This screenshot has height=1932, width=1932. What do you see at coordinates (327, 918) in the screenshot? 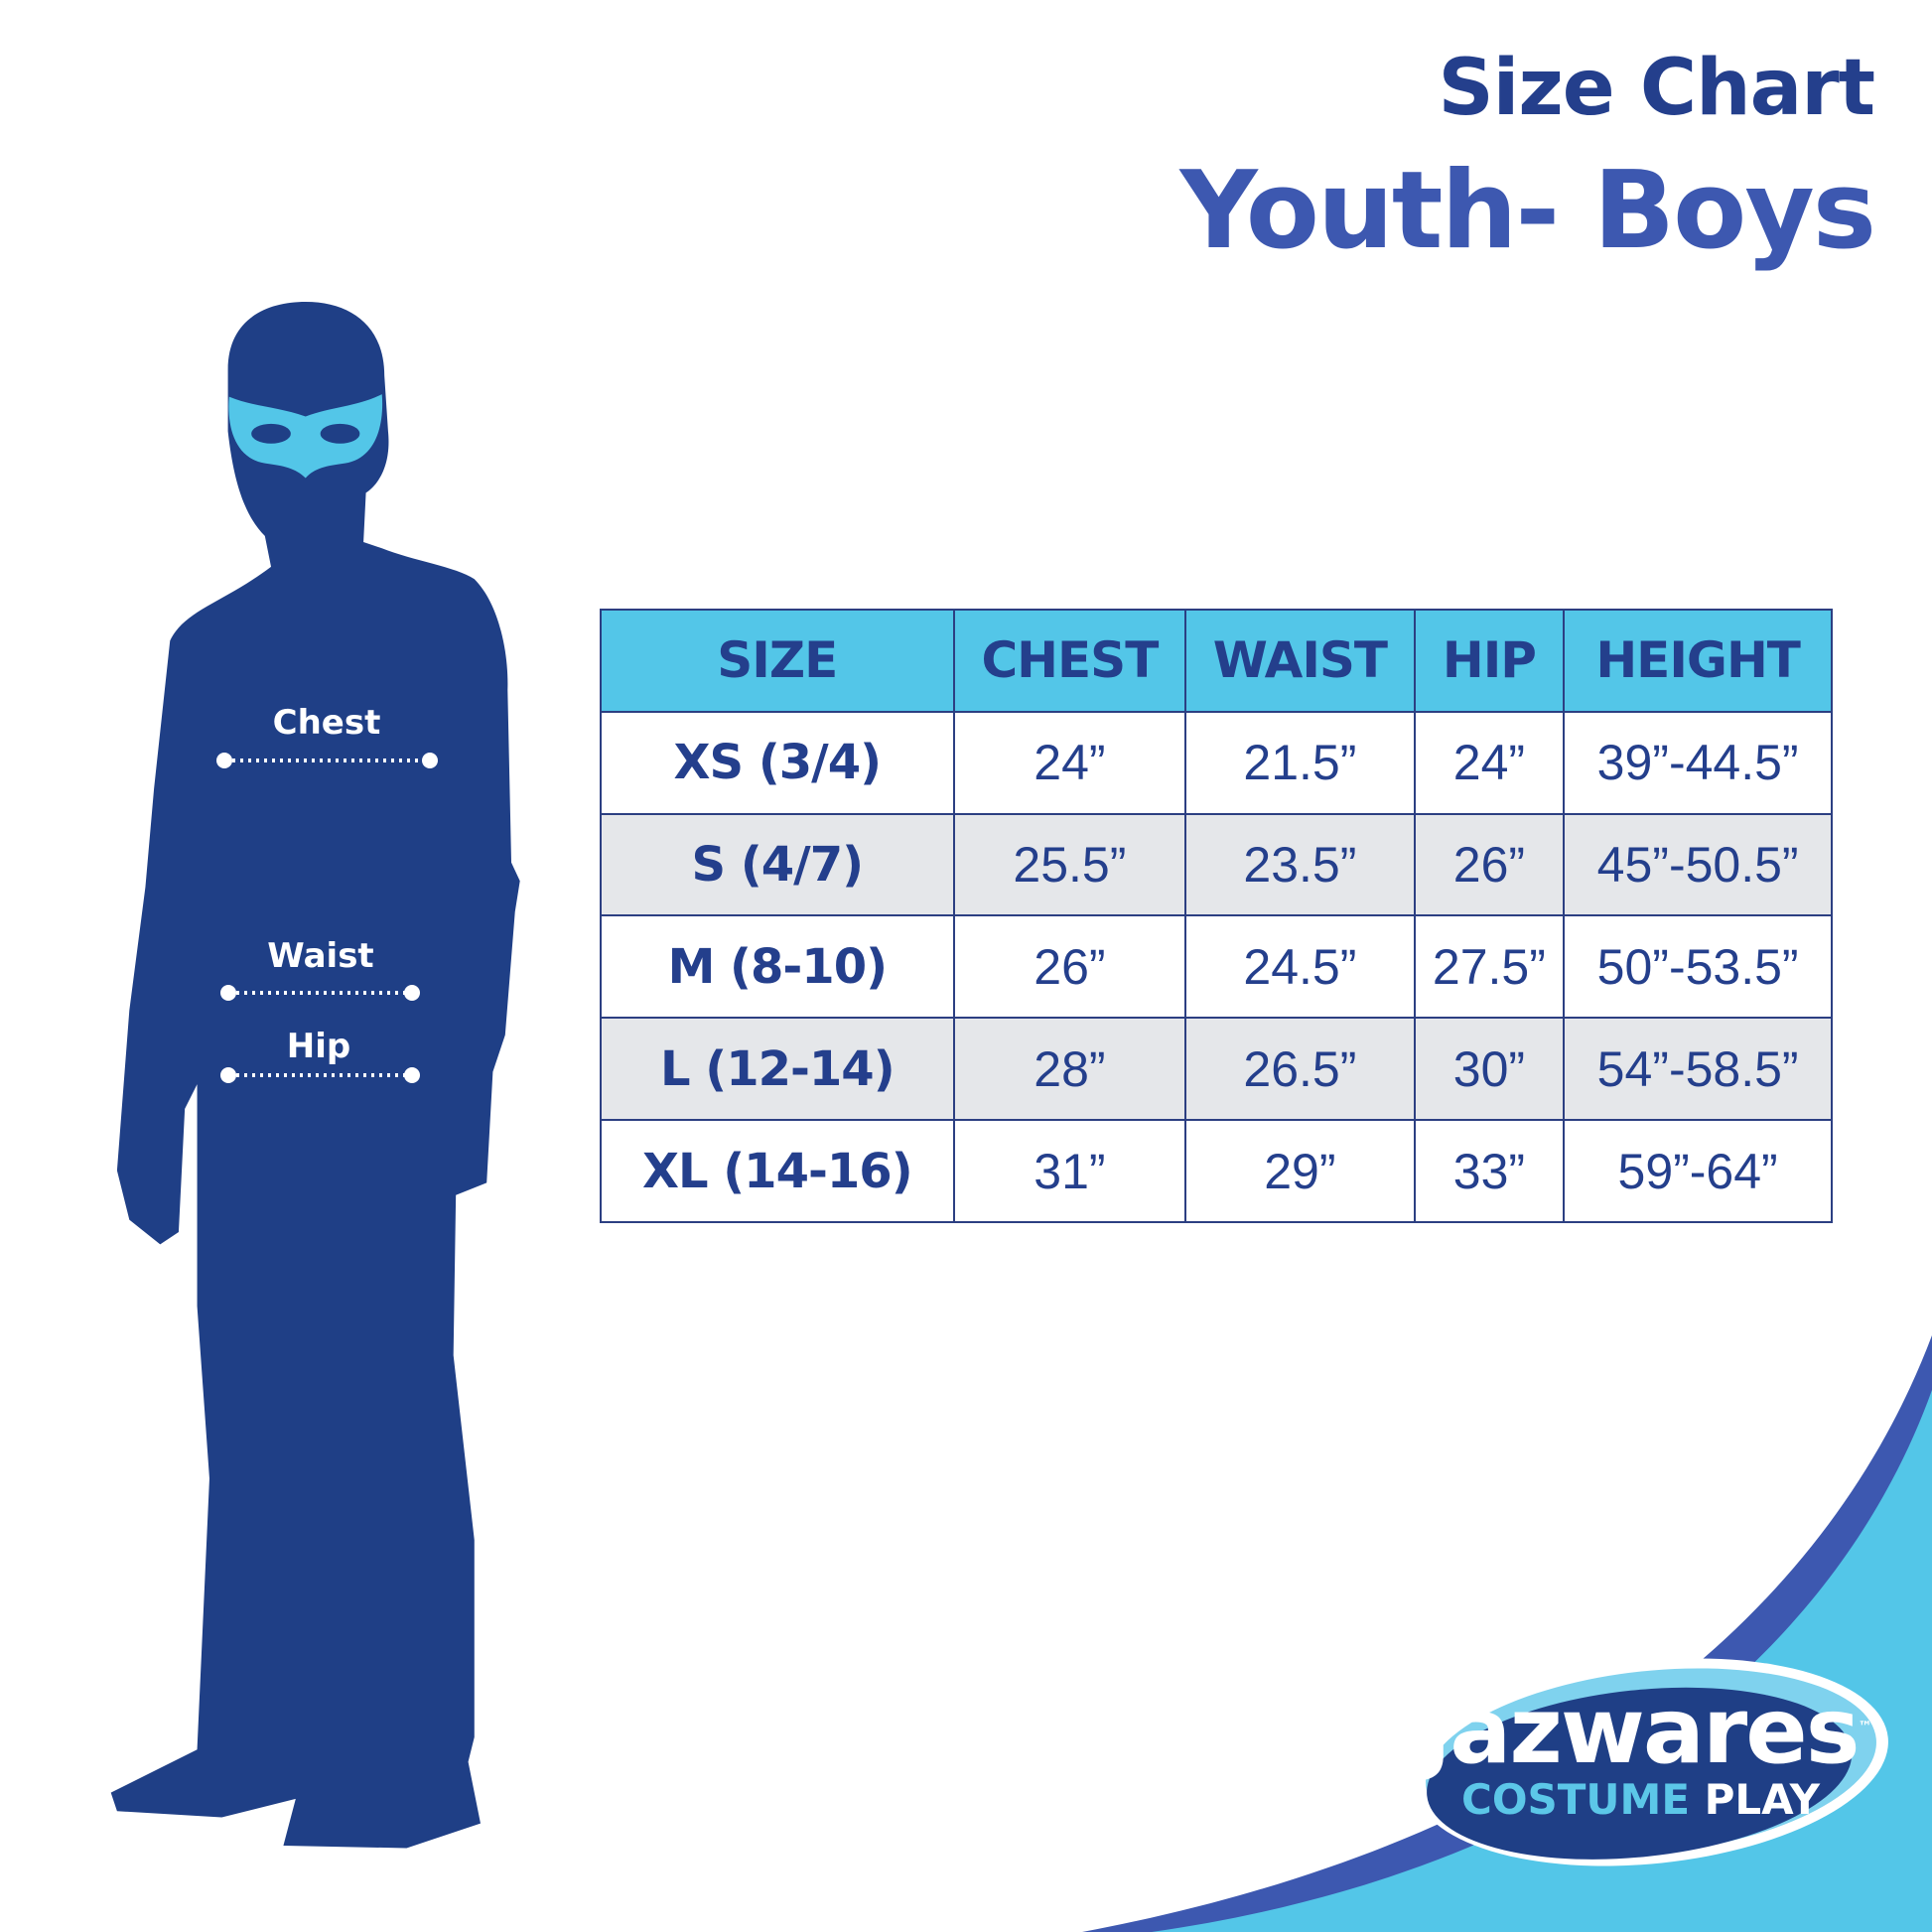
I see `measure-lines` at bounding box center [327, 918].